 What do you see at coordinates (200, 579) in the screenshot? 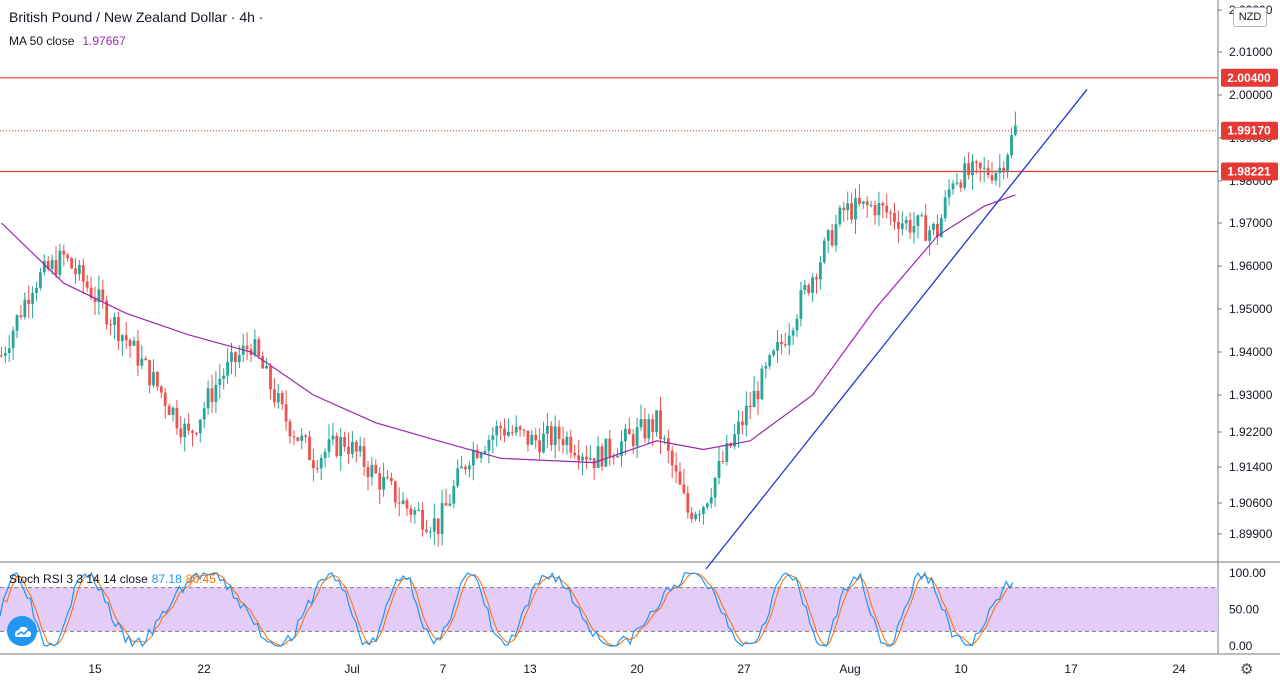
I see `stoch-d-value: 80.45` at bounding box center [200, 579].